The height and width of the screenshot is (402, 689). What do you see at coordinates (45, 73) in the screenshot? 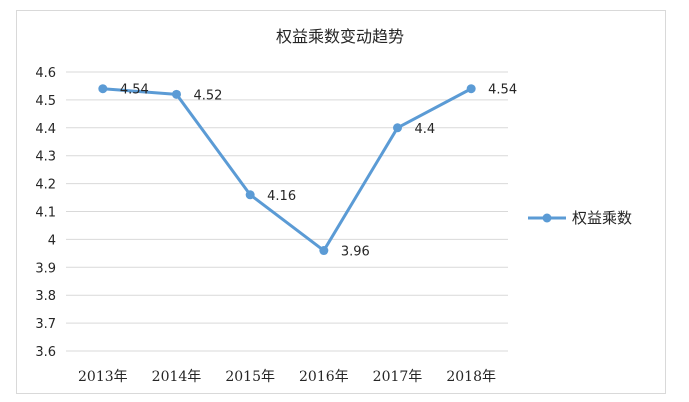
I see `y-tick-label: 4.6` at bounding box center [45, 73].